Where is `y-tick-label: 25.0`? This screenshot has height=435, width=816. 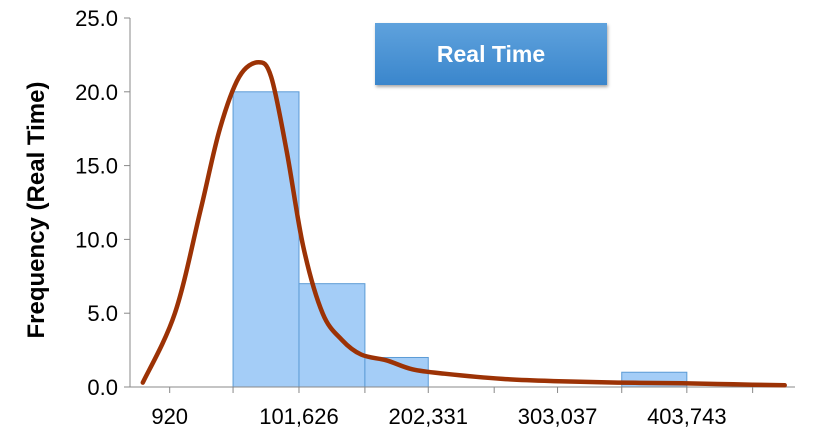
y-tick-label: 25.0 is located at coordinates (96, 18).